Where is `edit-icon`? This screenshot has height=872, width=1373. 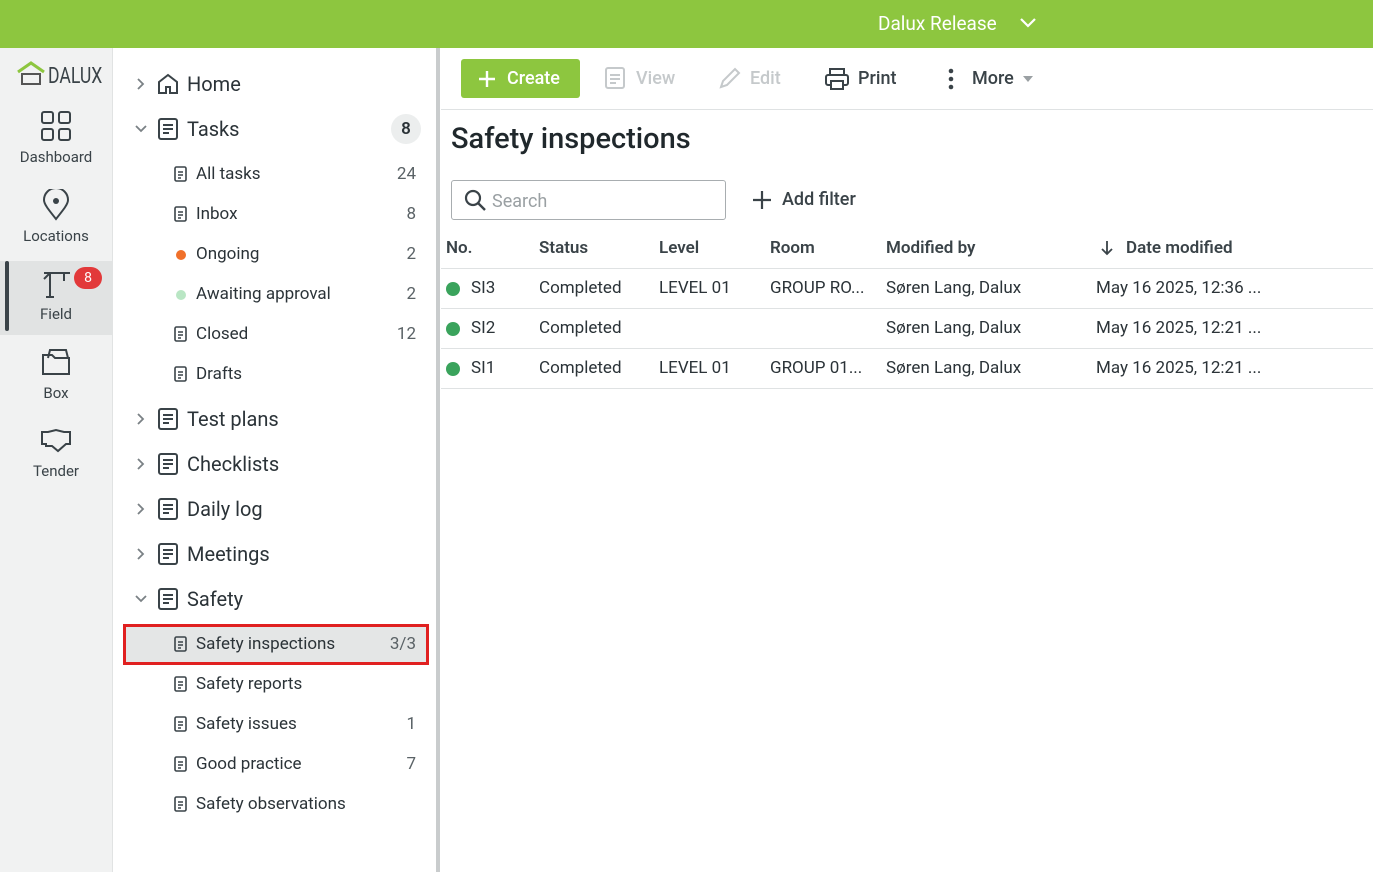
edit-icon is located at coordinates (730, 78).